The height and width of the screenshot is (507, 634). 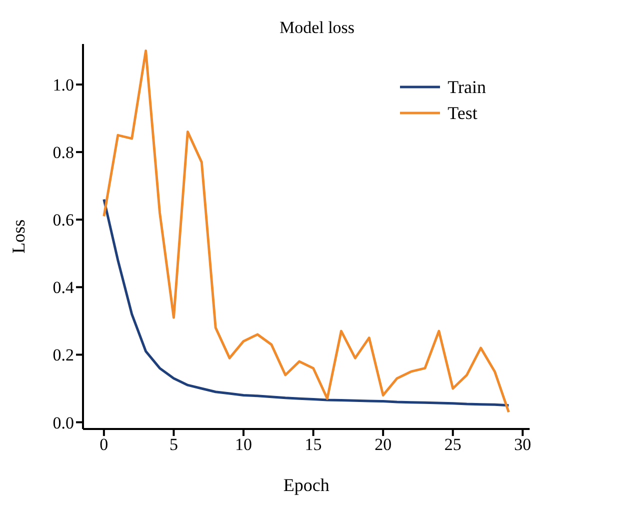 I want to click on y-tick-label: 1.0, so click(x=63, y=85).